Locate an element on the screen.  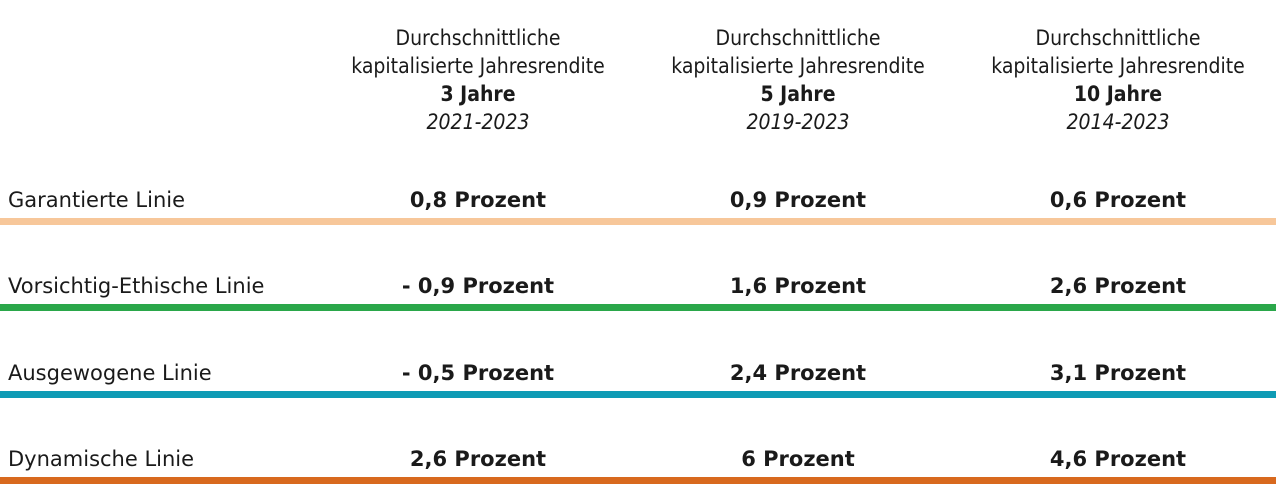
row-label: Dynamische Linie is located at coordinates (101, 459).